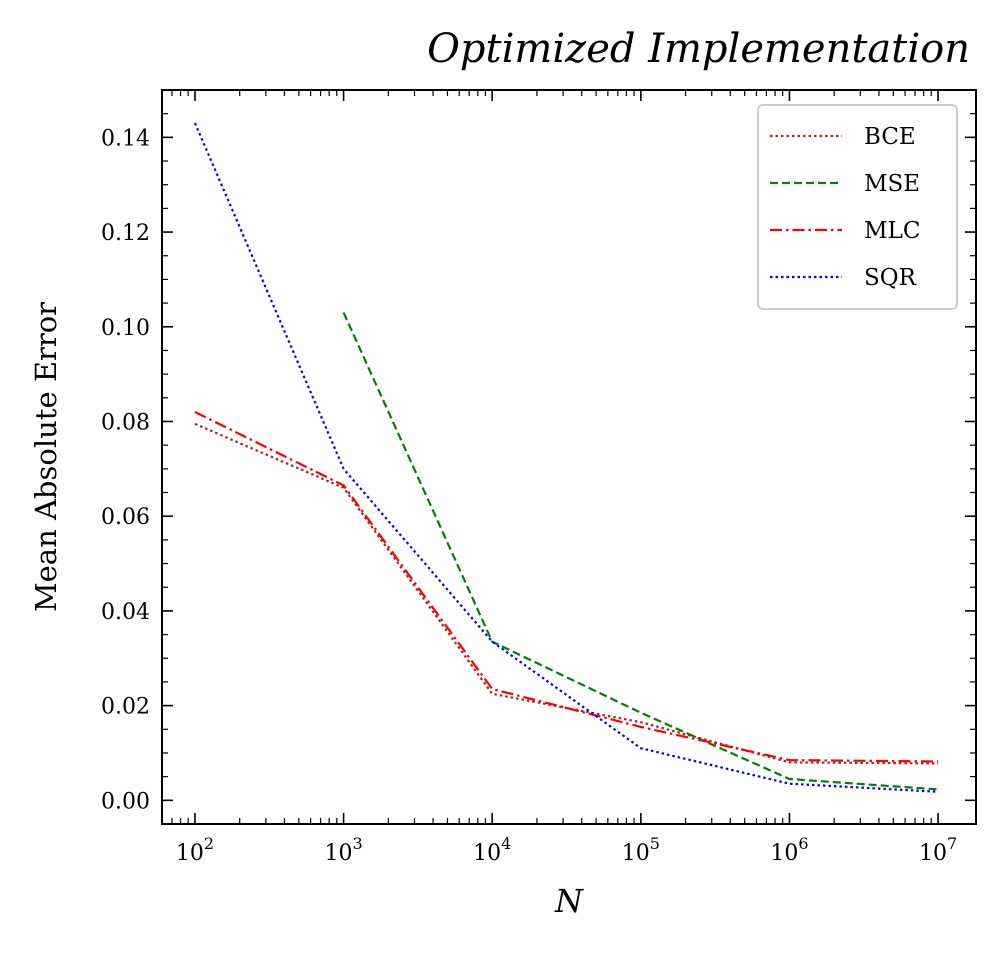 Image resolution: width=1004 pixels, height=953 pixels. I want to click on x-tick-label: 10⁴, so click(492, 850).